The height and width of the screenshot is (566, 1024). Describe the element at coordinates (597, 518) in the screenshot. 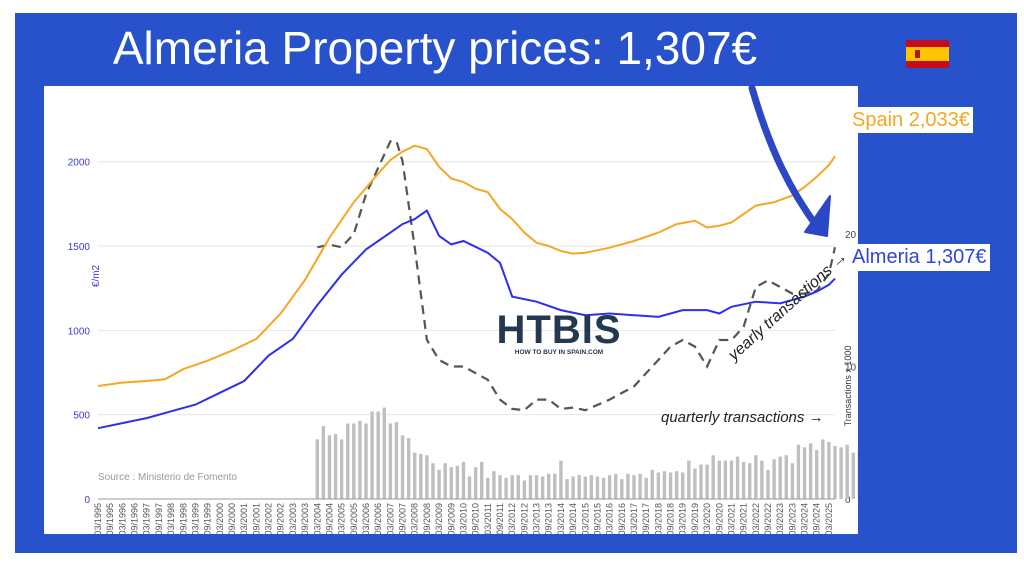

I see `x-tick-label: 09/2015` at that location.